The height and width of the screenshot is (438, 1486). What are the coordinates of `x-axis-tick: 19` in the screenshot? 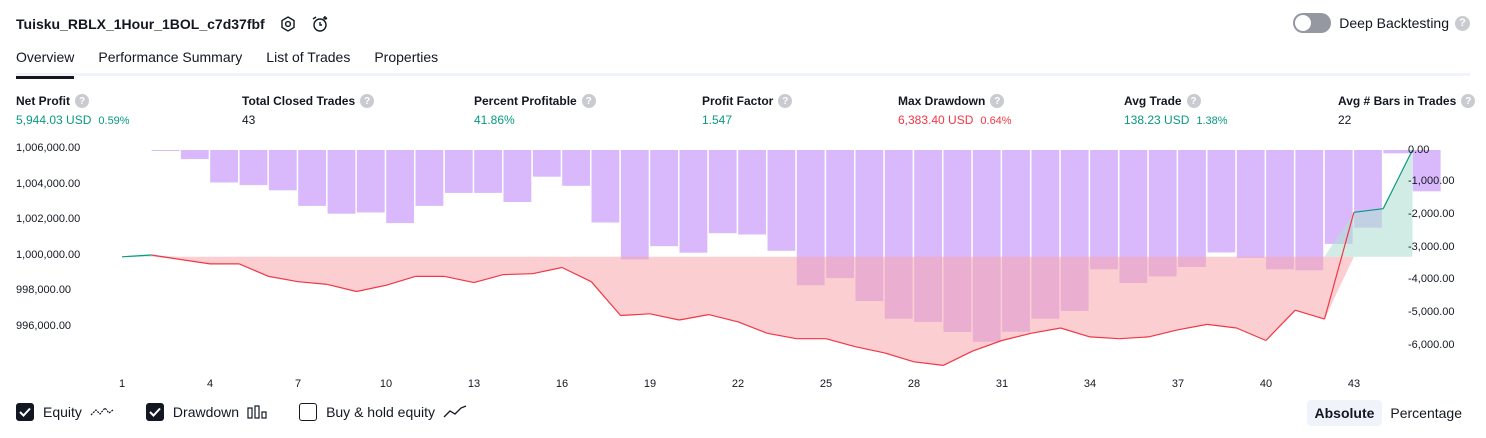 It's located at (650, 384).